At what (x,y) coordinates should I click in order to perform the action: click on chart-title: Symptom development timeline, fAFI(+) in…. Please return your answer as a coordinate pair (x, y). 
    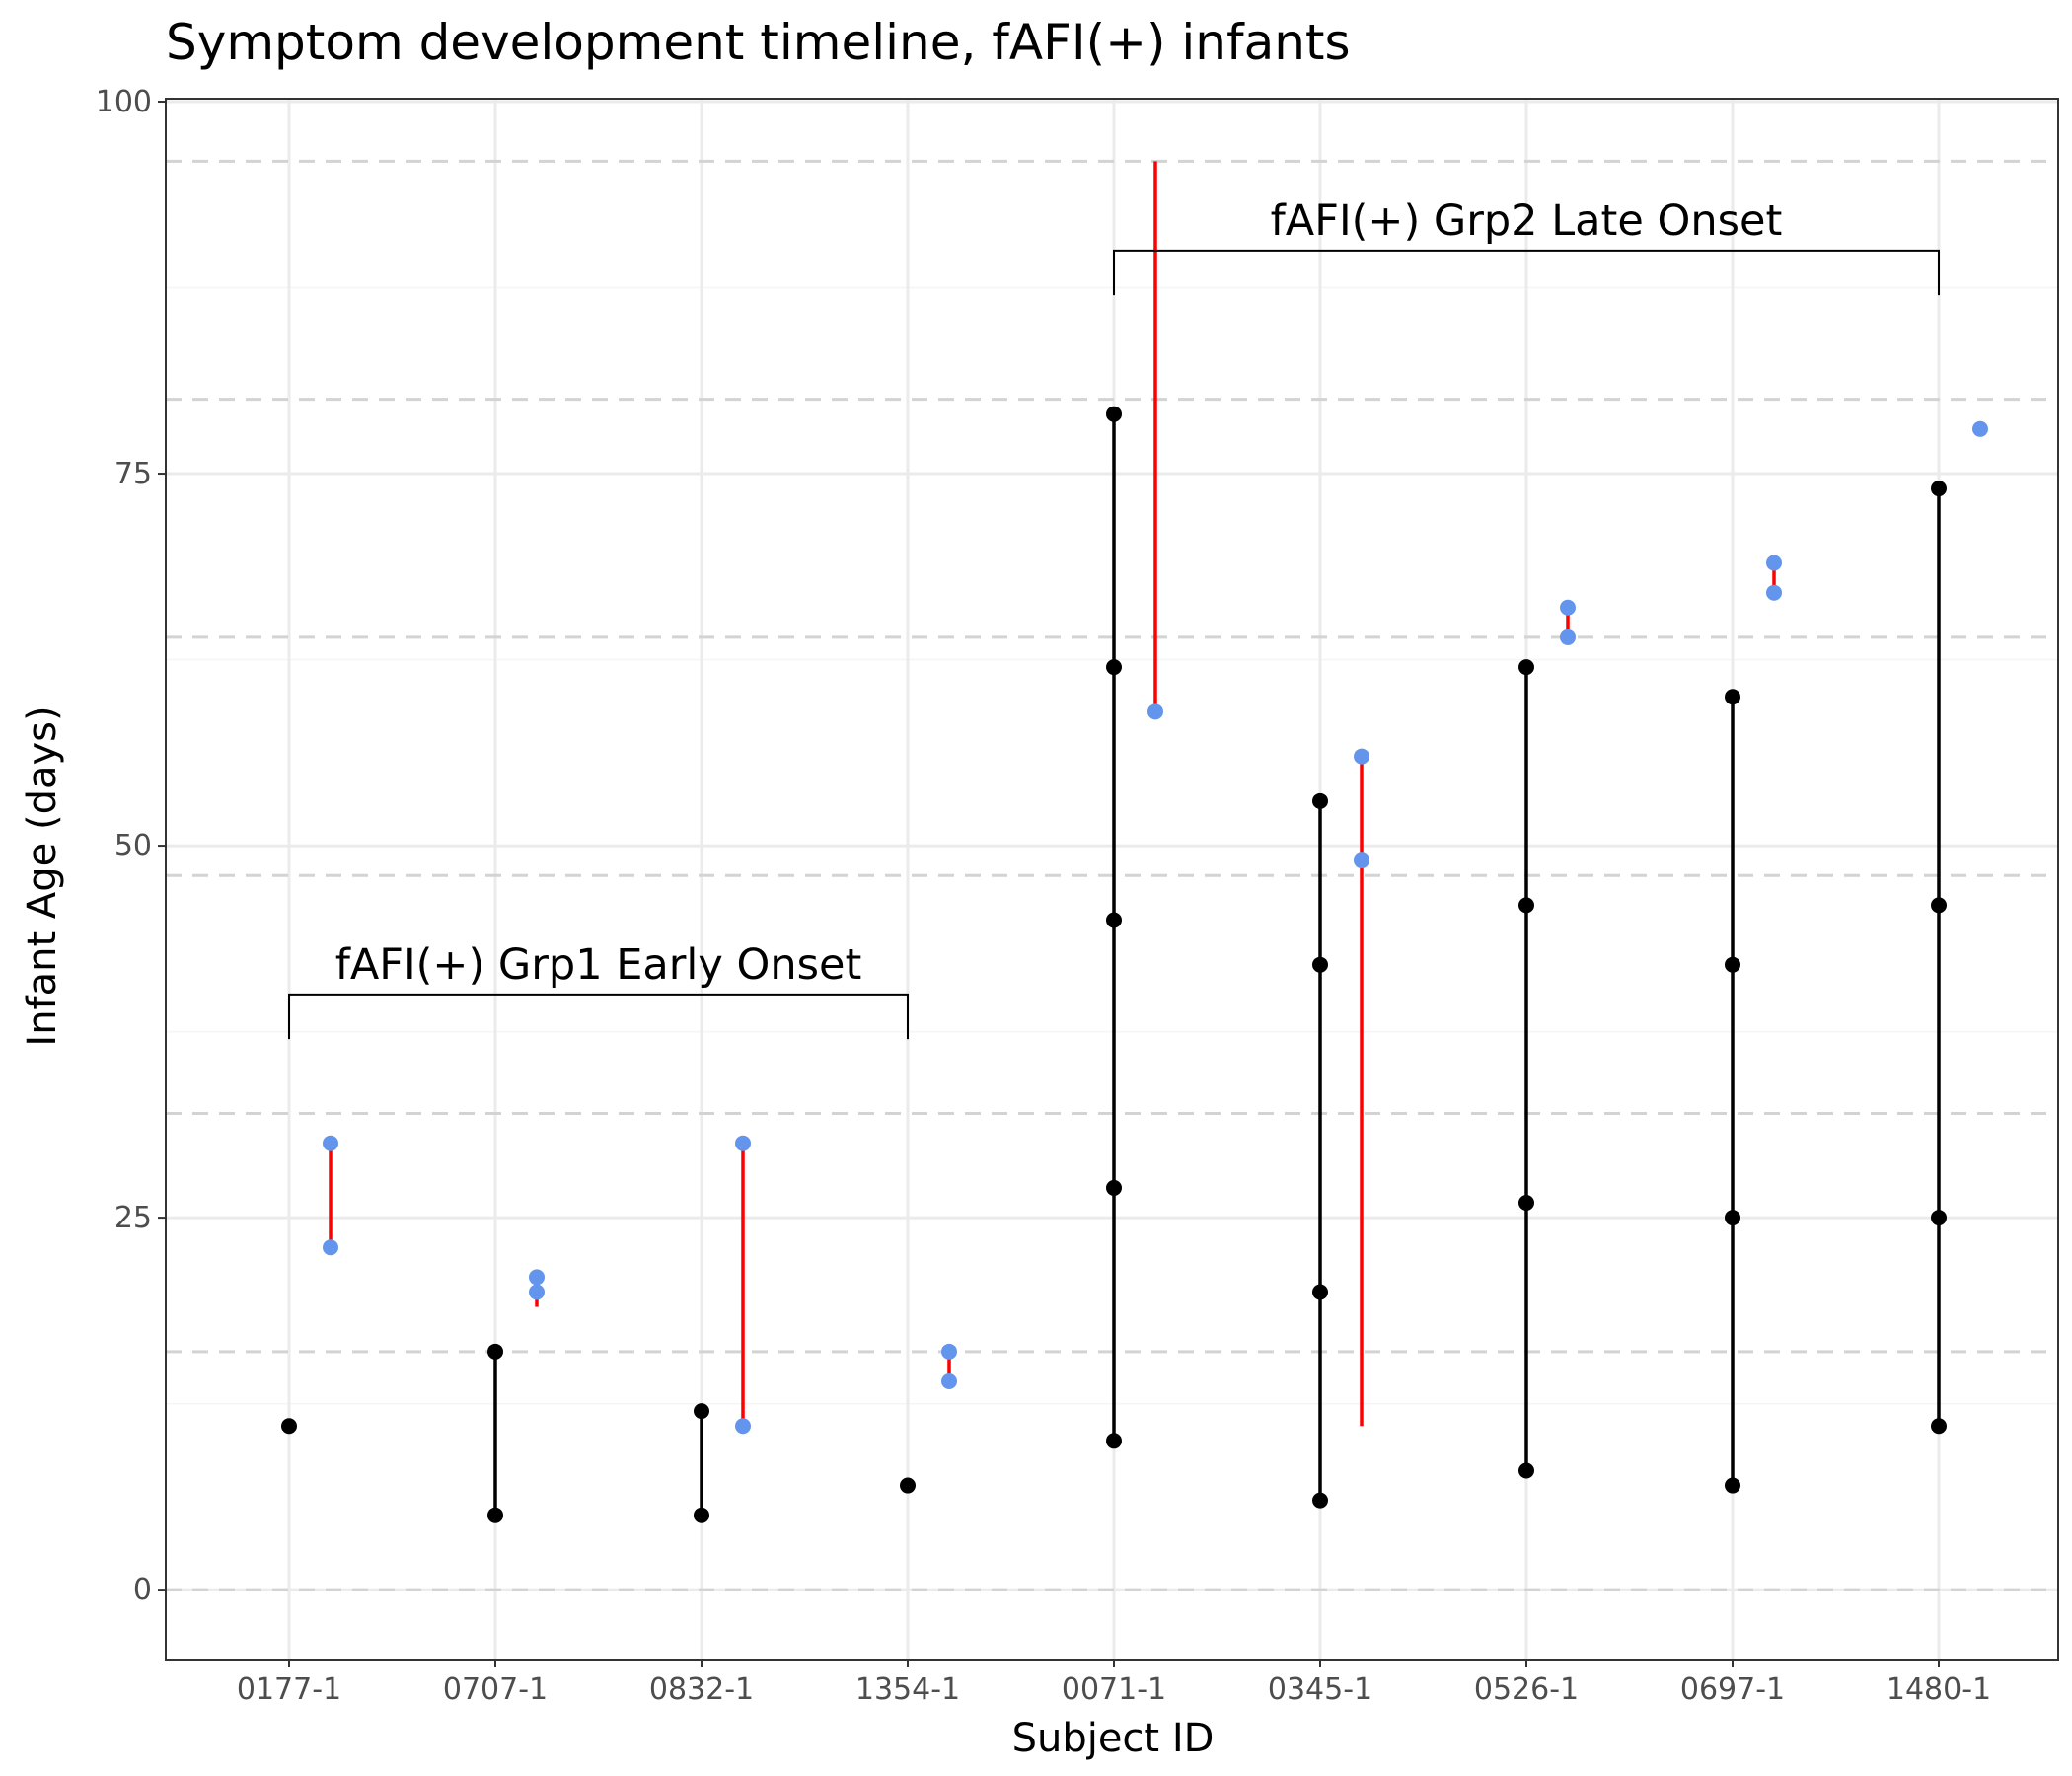
    Looking at the image, I should click on (759, 43).